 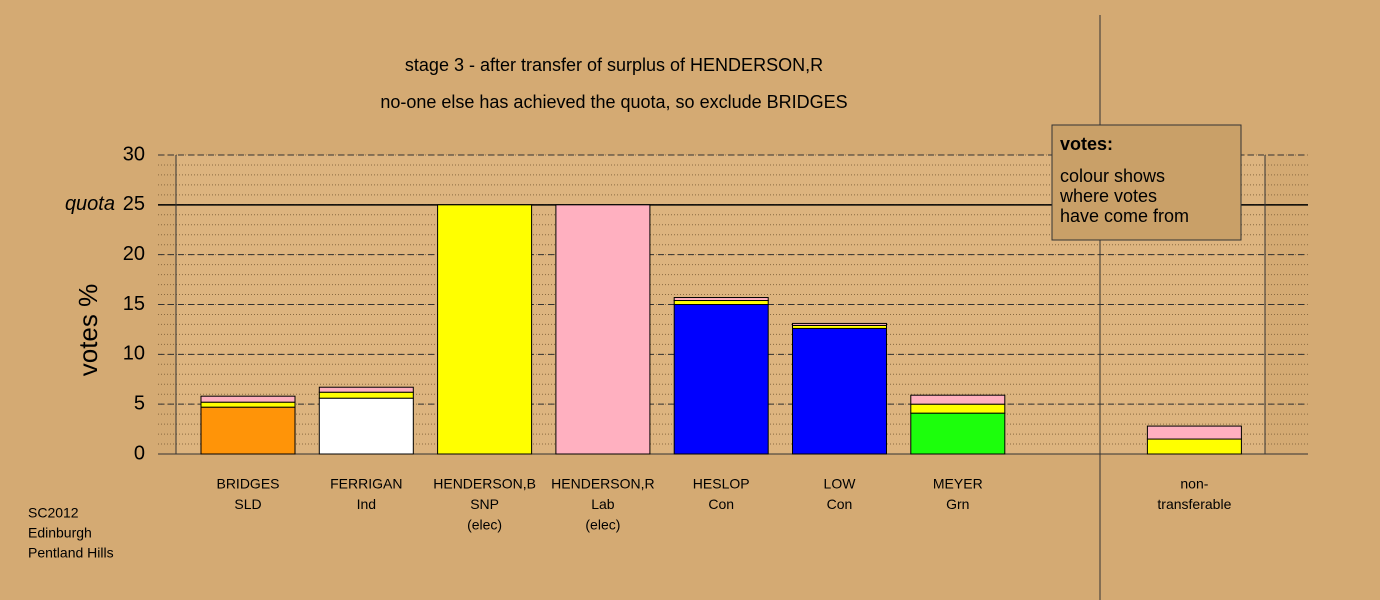 I want to click on x-tick-label: non-, so click(x=1194, y=484).